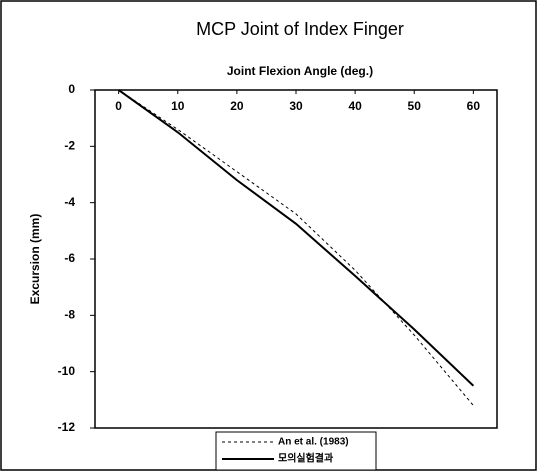 The width and height of the screenshot is (537, 471). I want to click on y-tick-label: -10, so click(67, 371).